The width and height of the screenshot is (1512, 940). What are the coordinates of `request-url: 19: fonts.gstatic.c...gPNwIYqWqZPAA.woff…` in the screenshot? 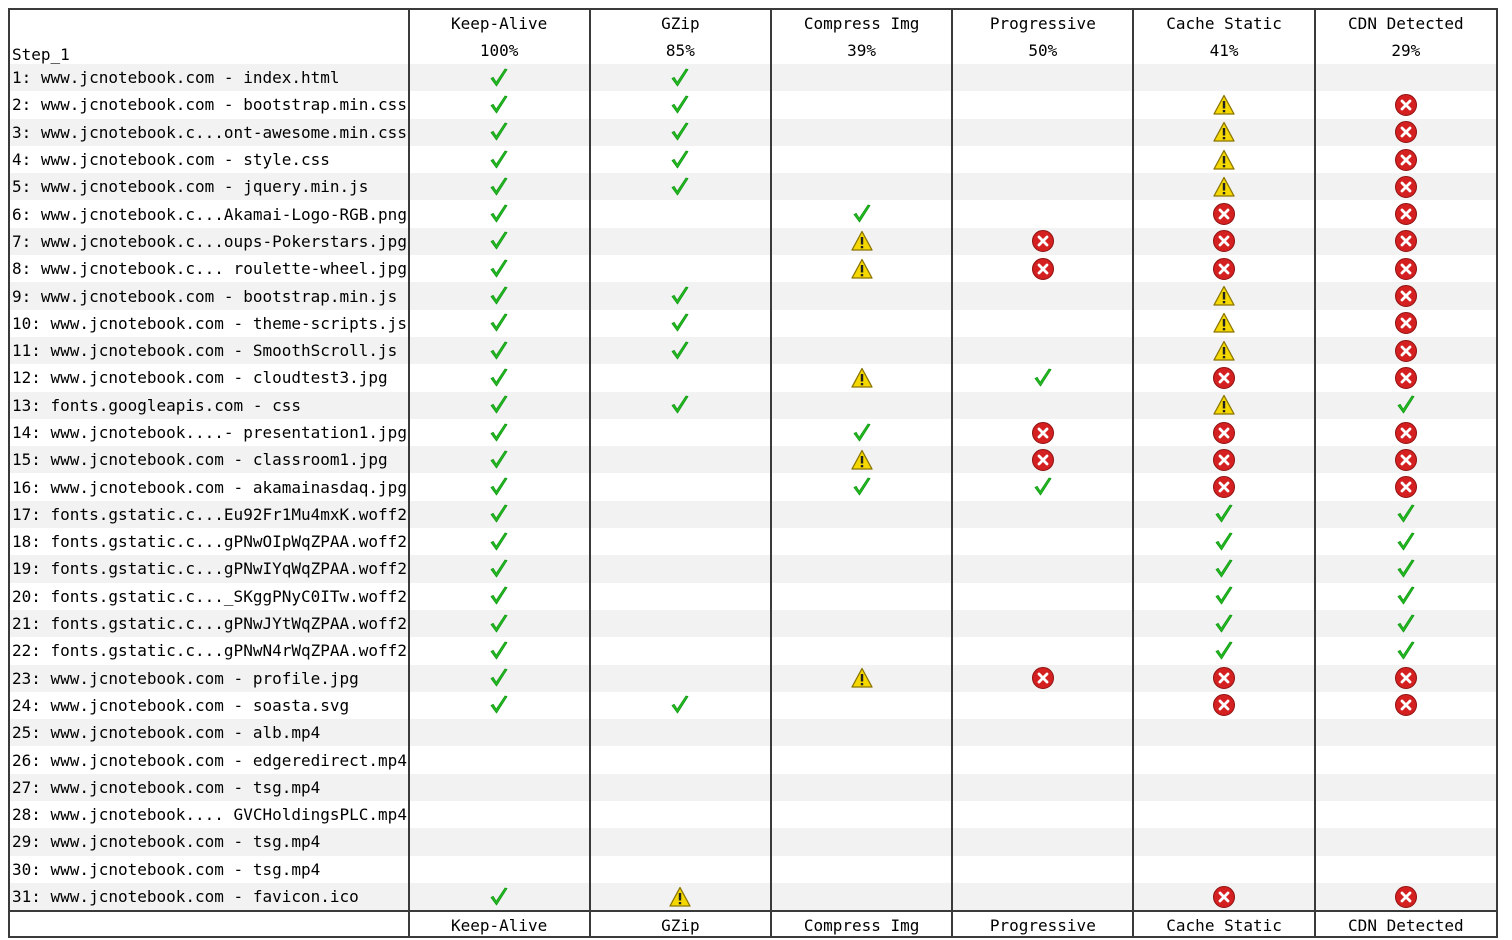 It's located at (209, 569).